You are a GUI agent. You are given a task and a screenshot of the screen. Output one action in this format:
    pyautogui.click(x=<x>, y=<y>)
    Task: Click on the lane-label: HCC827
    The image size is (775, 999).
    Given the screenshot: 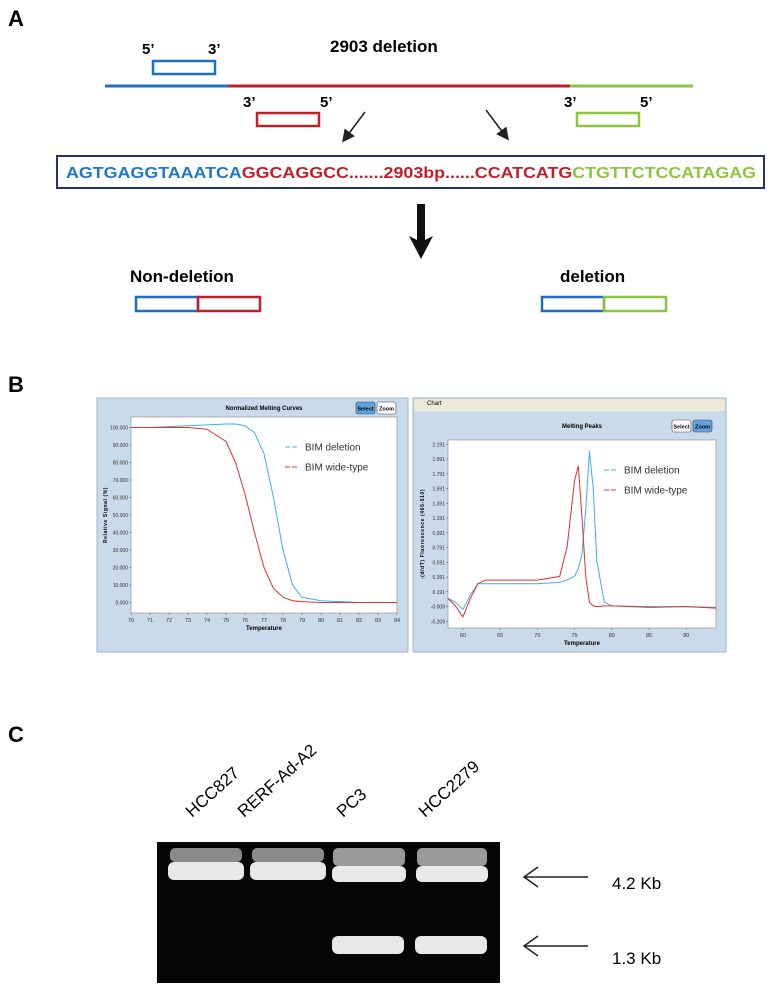 What is the action you would take?
    pyautogui.click(x=212, y=792)
    